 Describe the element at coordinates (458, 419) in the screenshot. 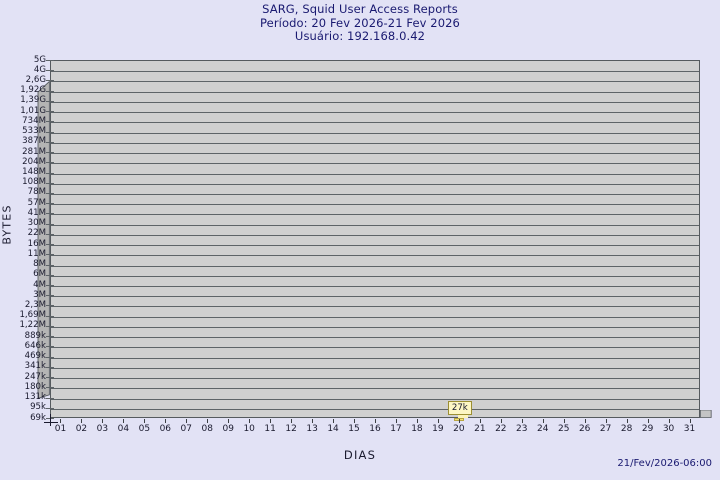

I see `data-bar` at that location.